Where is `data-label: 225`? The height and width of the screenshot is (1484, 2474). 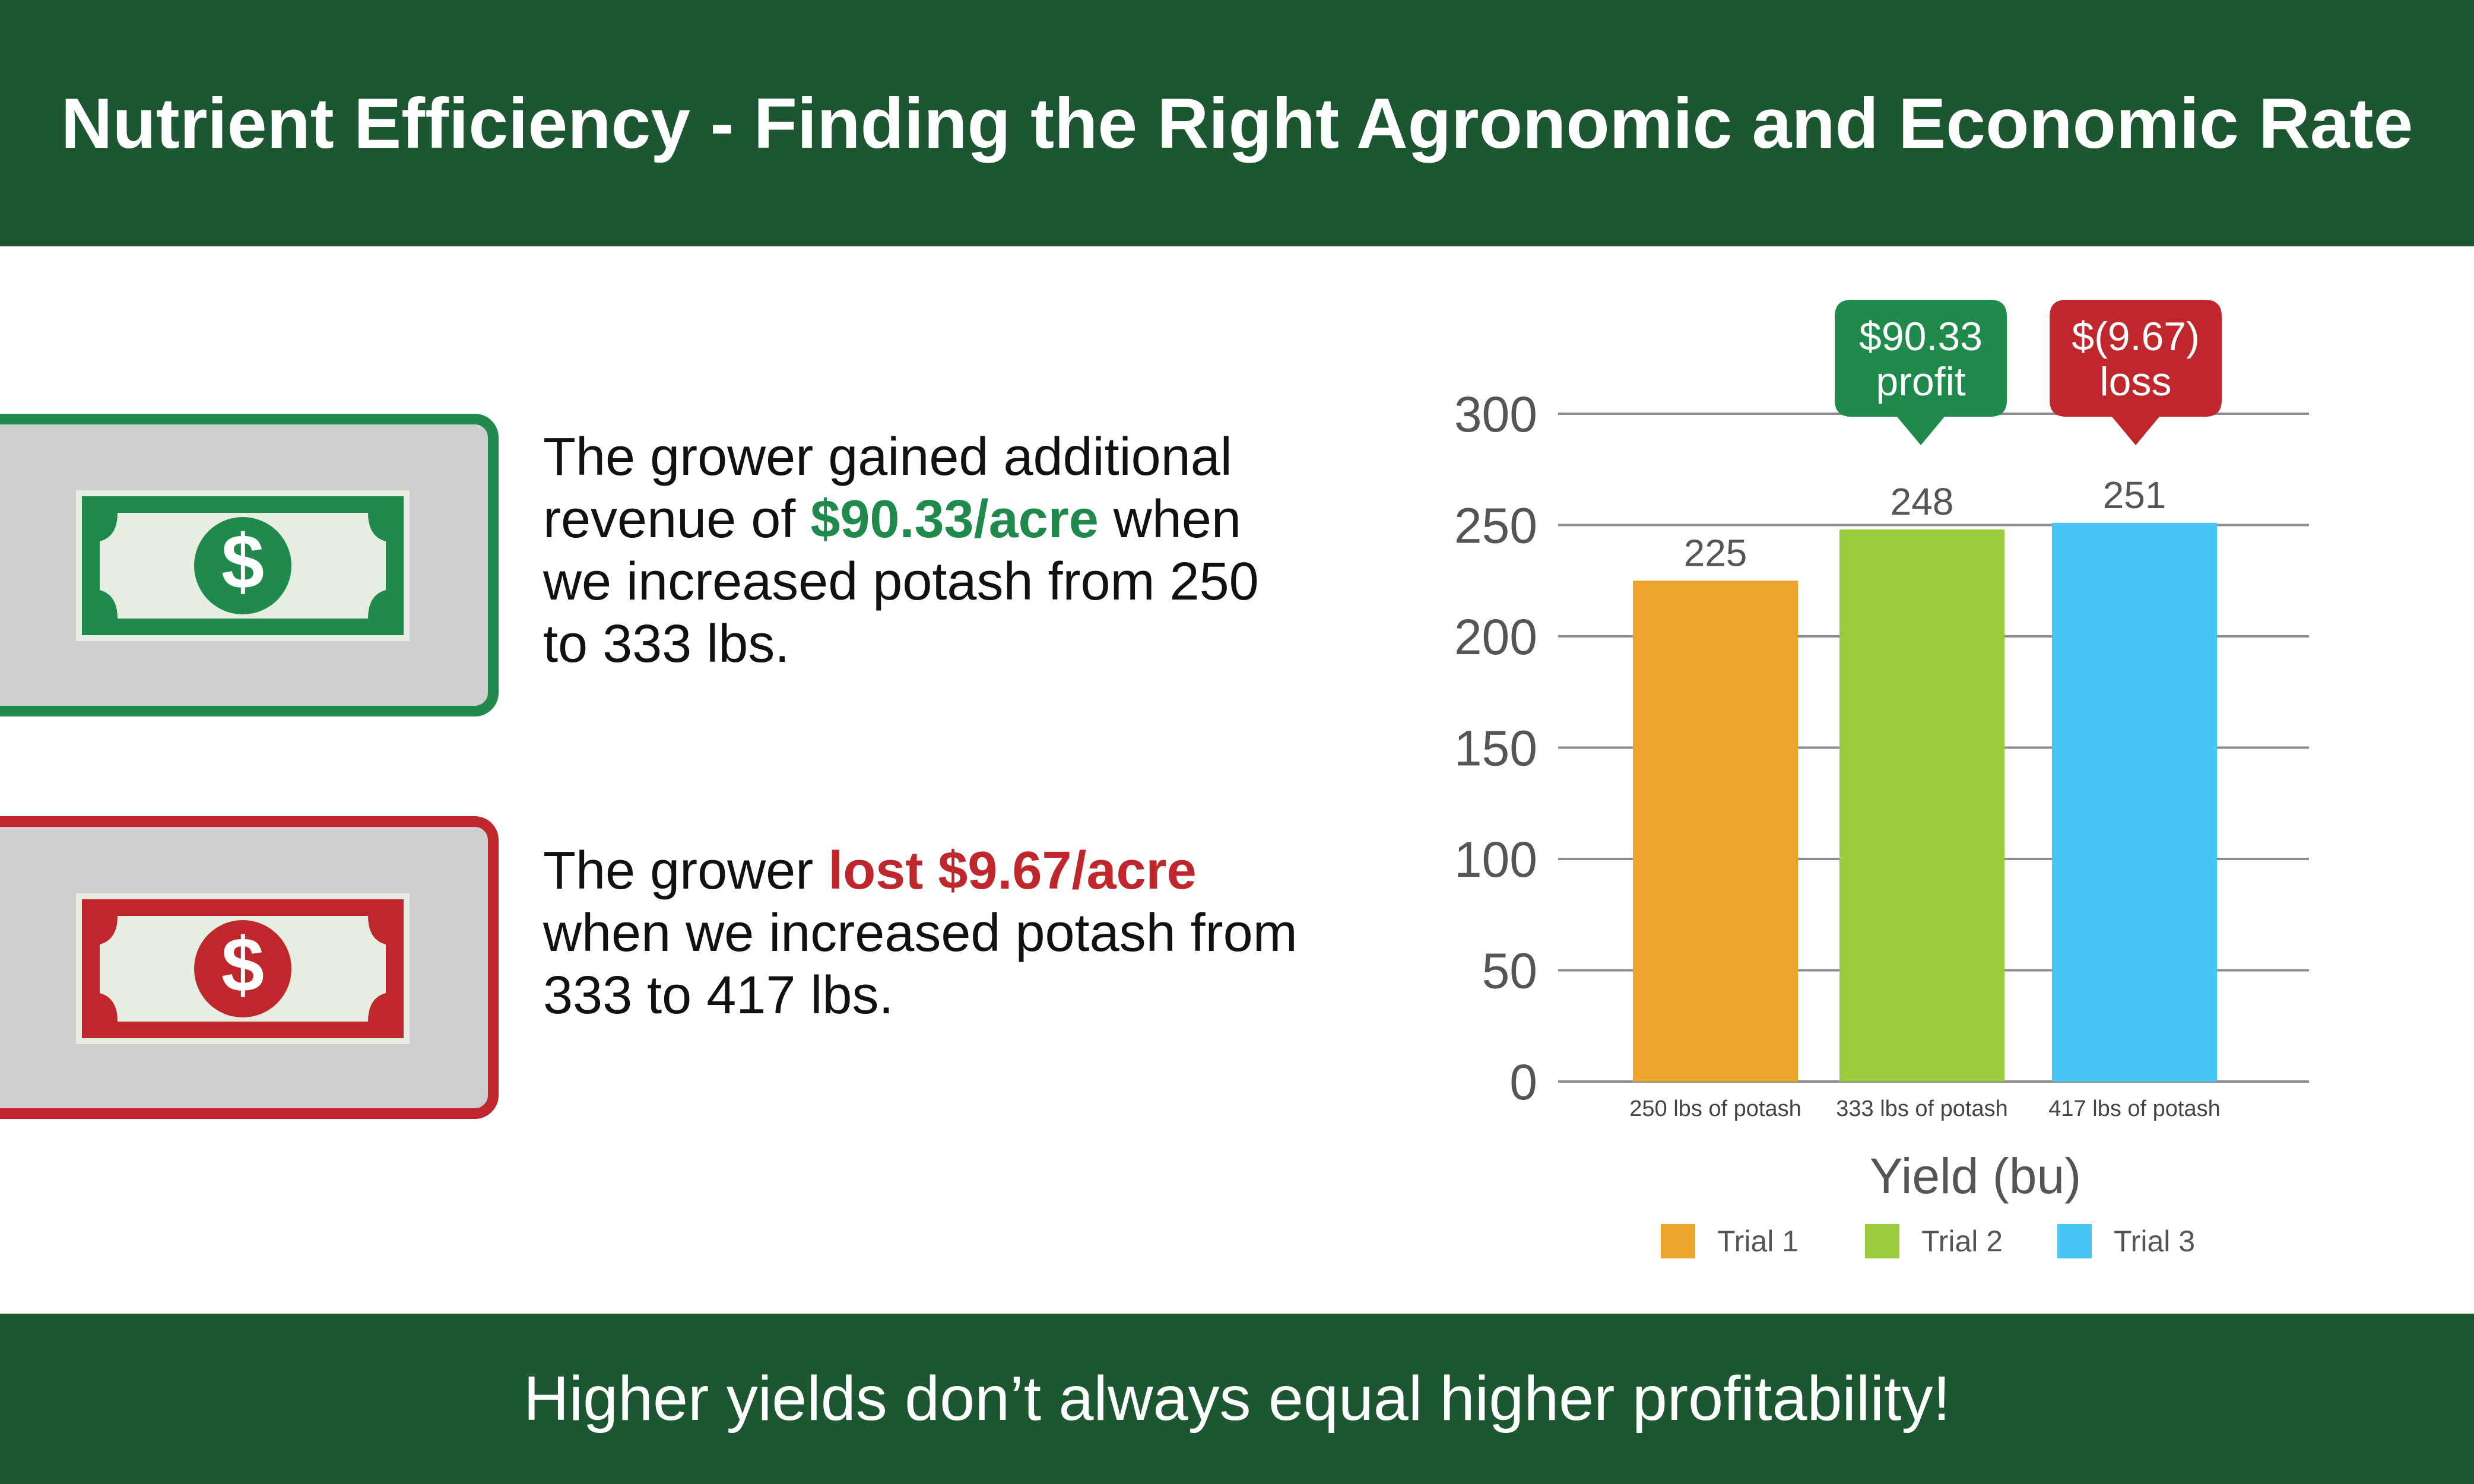 data-label: 225 is located at coordinates (1715, 552).